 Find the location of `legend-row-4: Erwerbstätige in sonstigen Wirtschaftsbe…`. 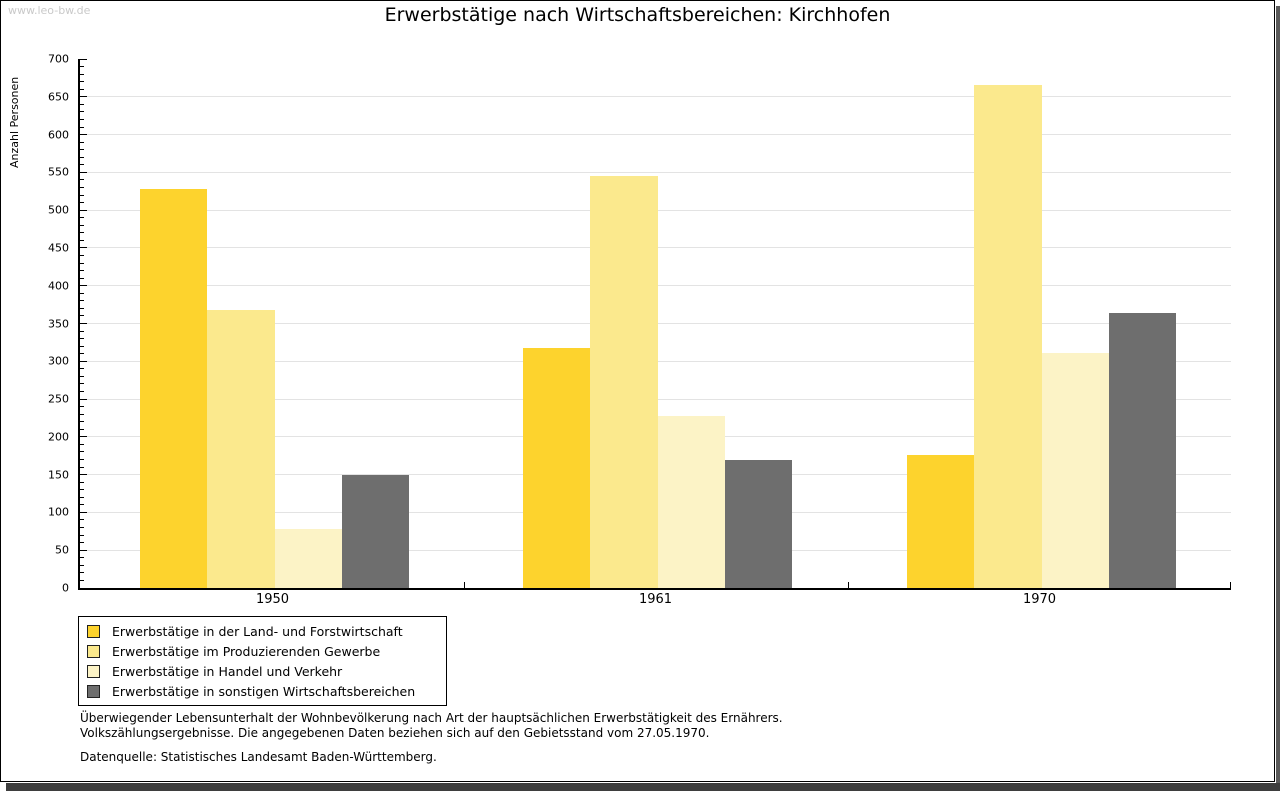

legend-row-4: Erwerbstätige in sonstigen Wirtschaftsbe… is located at coordinates (262, 691).